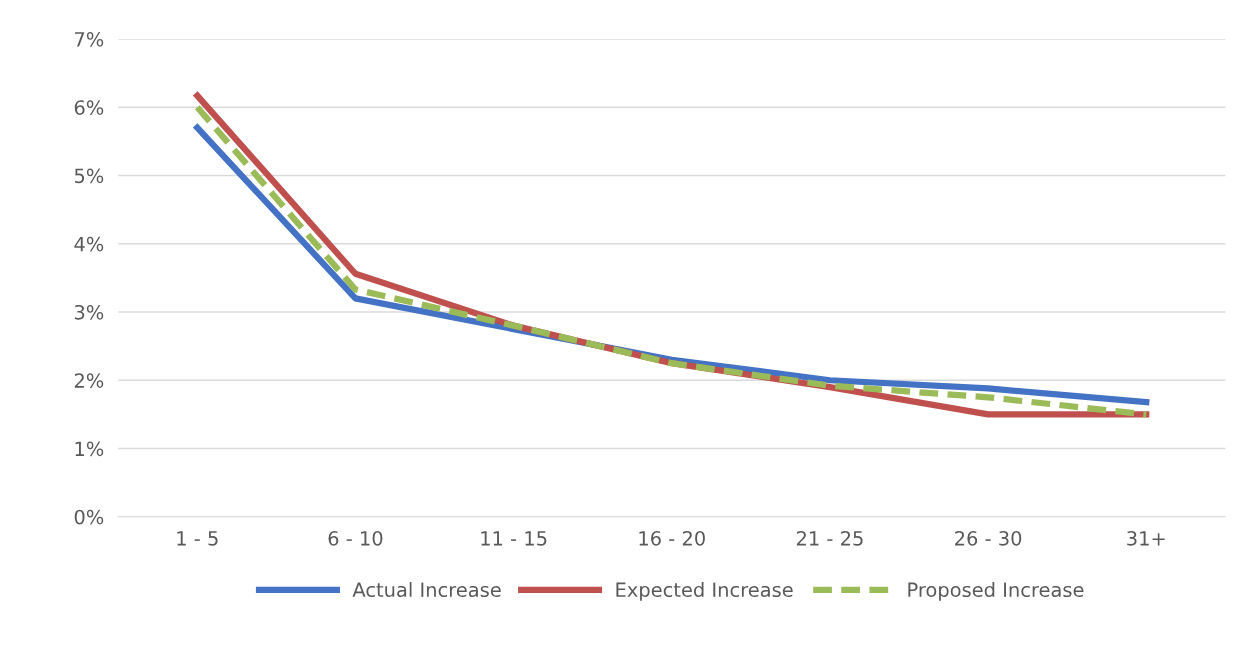 This screenshot has width=1244, height=650. I want to click on x-tick-label: 21 - 25, so click(829, 538).